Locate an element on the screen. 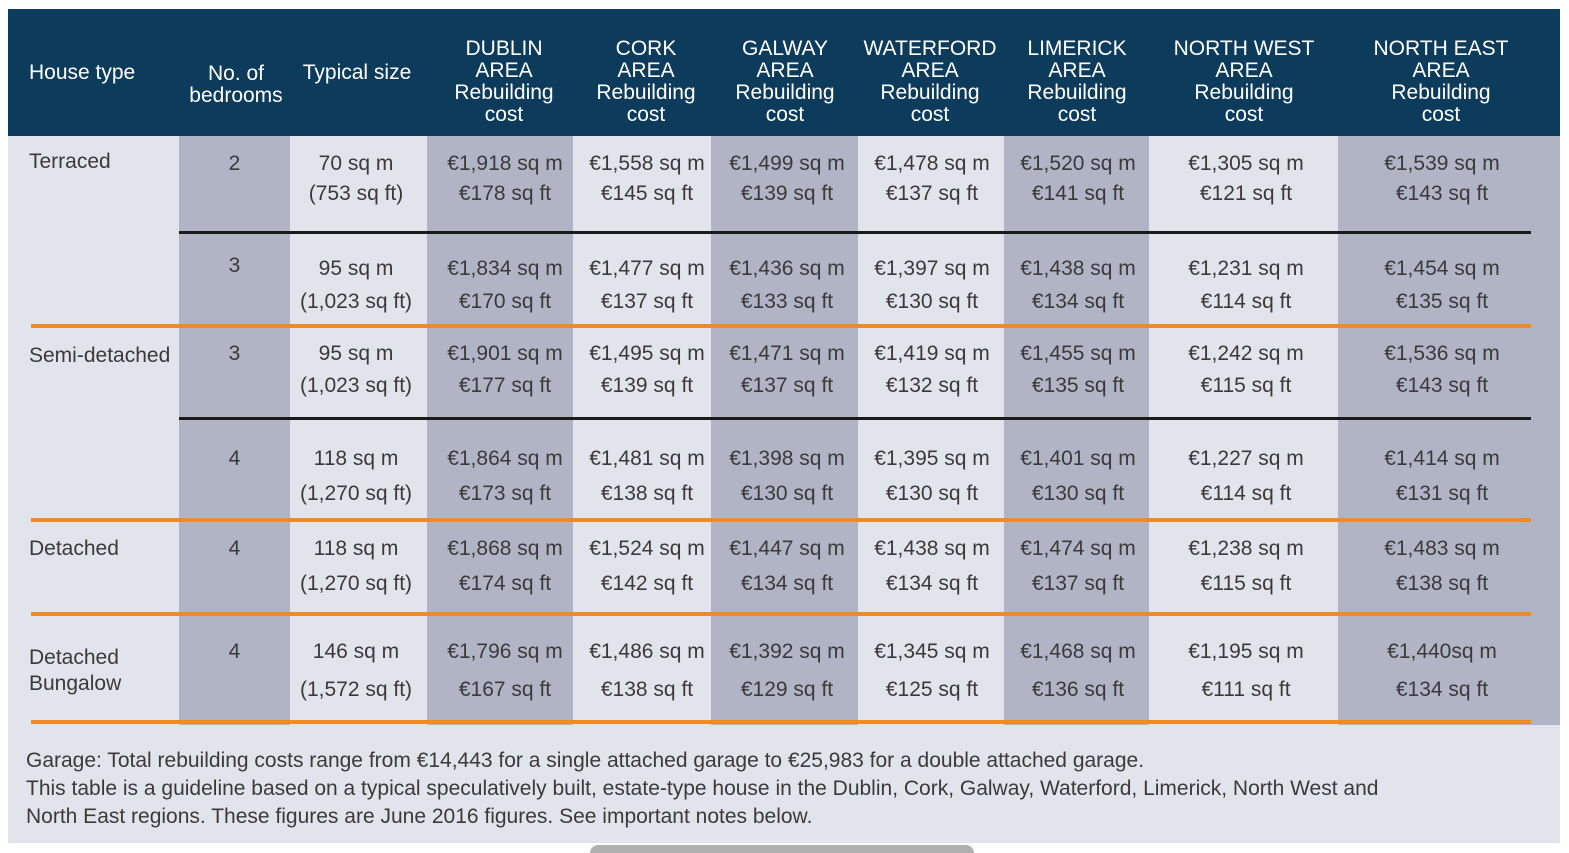  cost-per-sqm: €1,305 sq m is located at coordinates (1246, 163).